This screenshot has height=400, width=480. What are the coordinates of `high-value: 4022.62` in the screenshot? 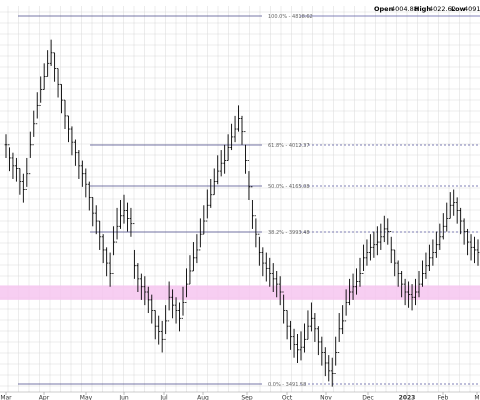 It's located at (442, 9).